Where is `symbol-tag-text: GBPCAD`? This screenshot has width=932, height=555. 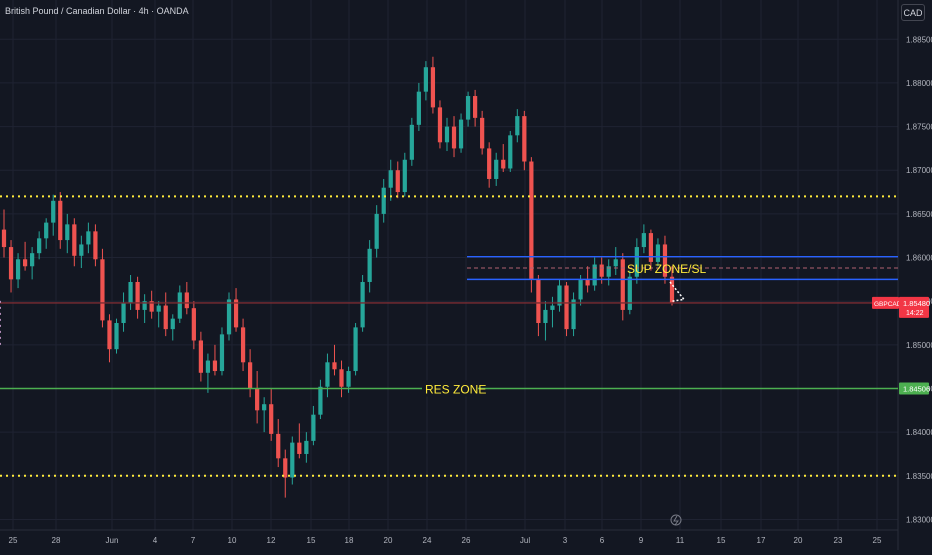
symbol-tag-text: GBPCAD is located at coordinates (888, 304).